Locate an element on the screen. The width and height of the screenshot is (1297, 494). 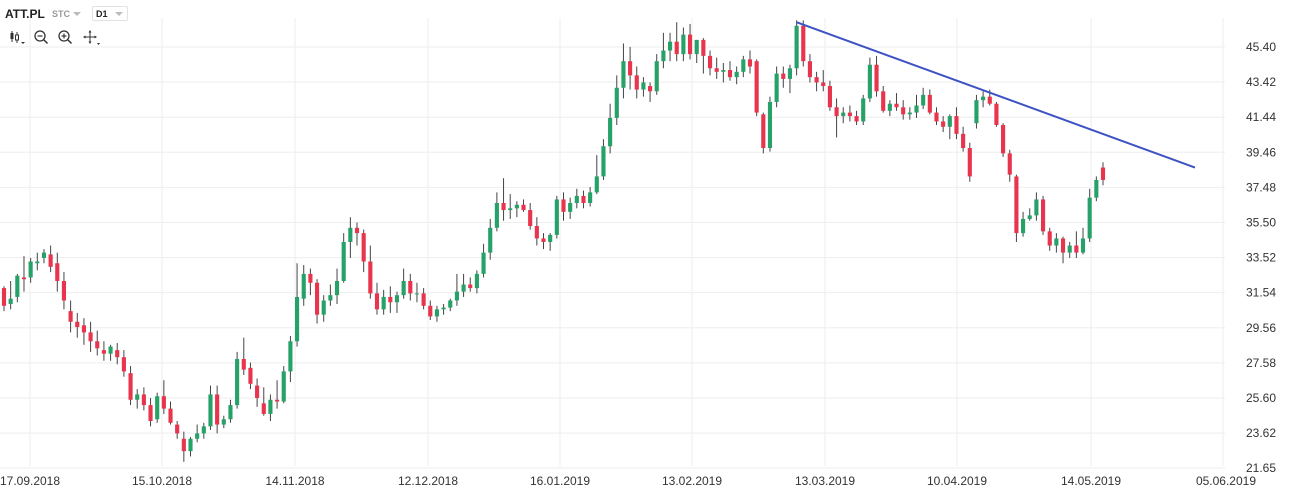
y-tick-label: 37.48 is located at coordinates (1261, 187).